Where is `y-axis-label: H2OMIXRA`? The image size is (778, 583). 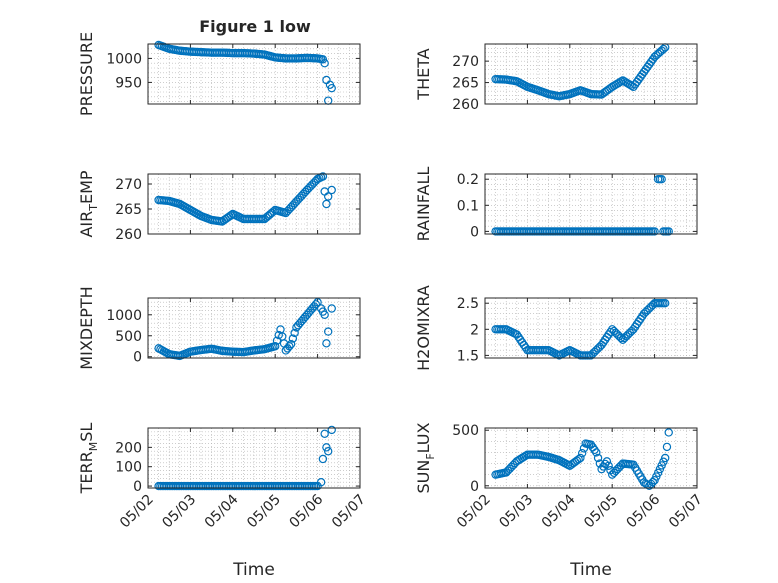
y-axis-label: H2OMIXRA is located at coordinates (423, 328).